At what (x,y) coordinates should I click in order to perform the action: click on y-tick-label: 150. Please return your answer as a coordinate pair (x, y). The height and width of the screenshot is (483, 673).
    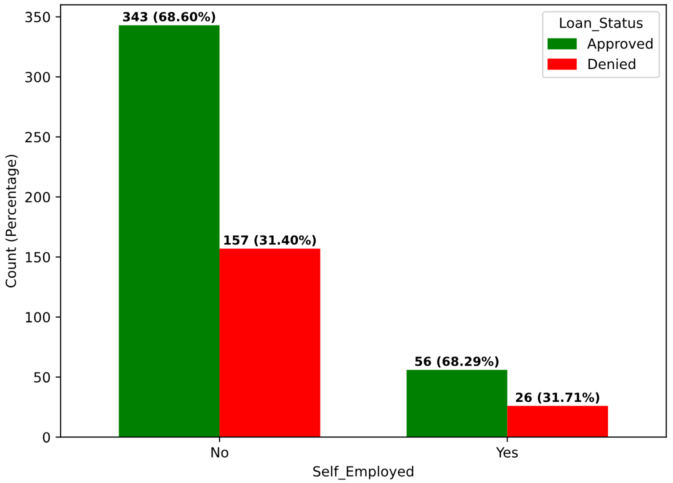
    Looking at the image, I should click on (38, 257).